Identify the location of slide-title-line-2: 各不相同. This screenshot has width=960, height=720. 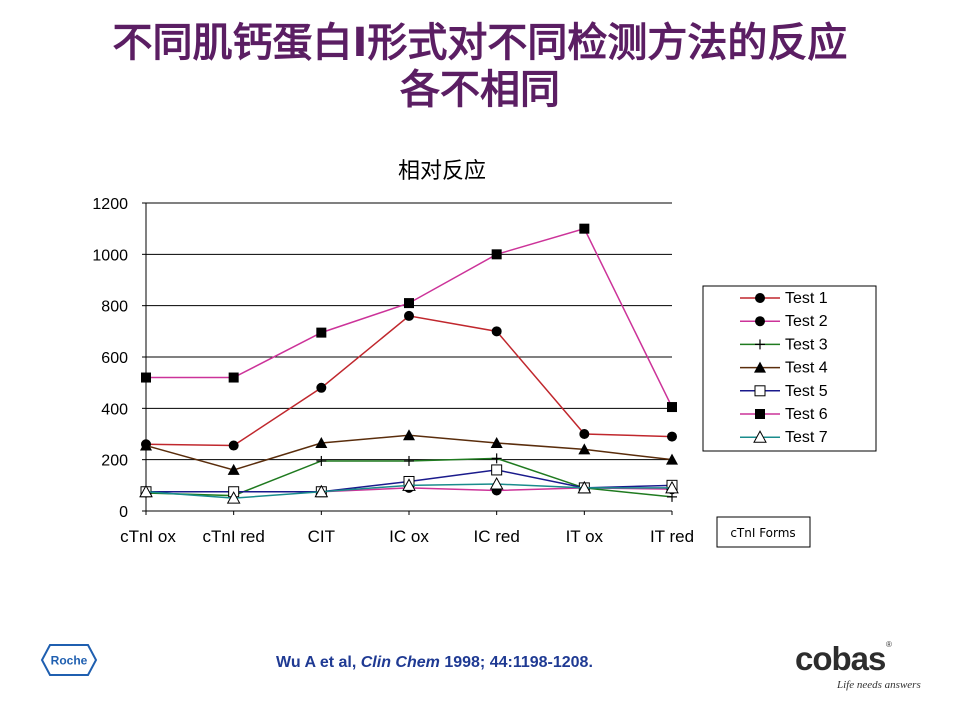
(480, 90).